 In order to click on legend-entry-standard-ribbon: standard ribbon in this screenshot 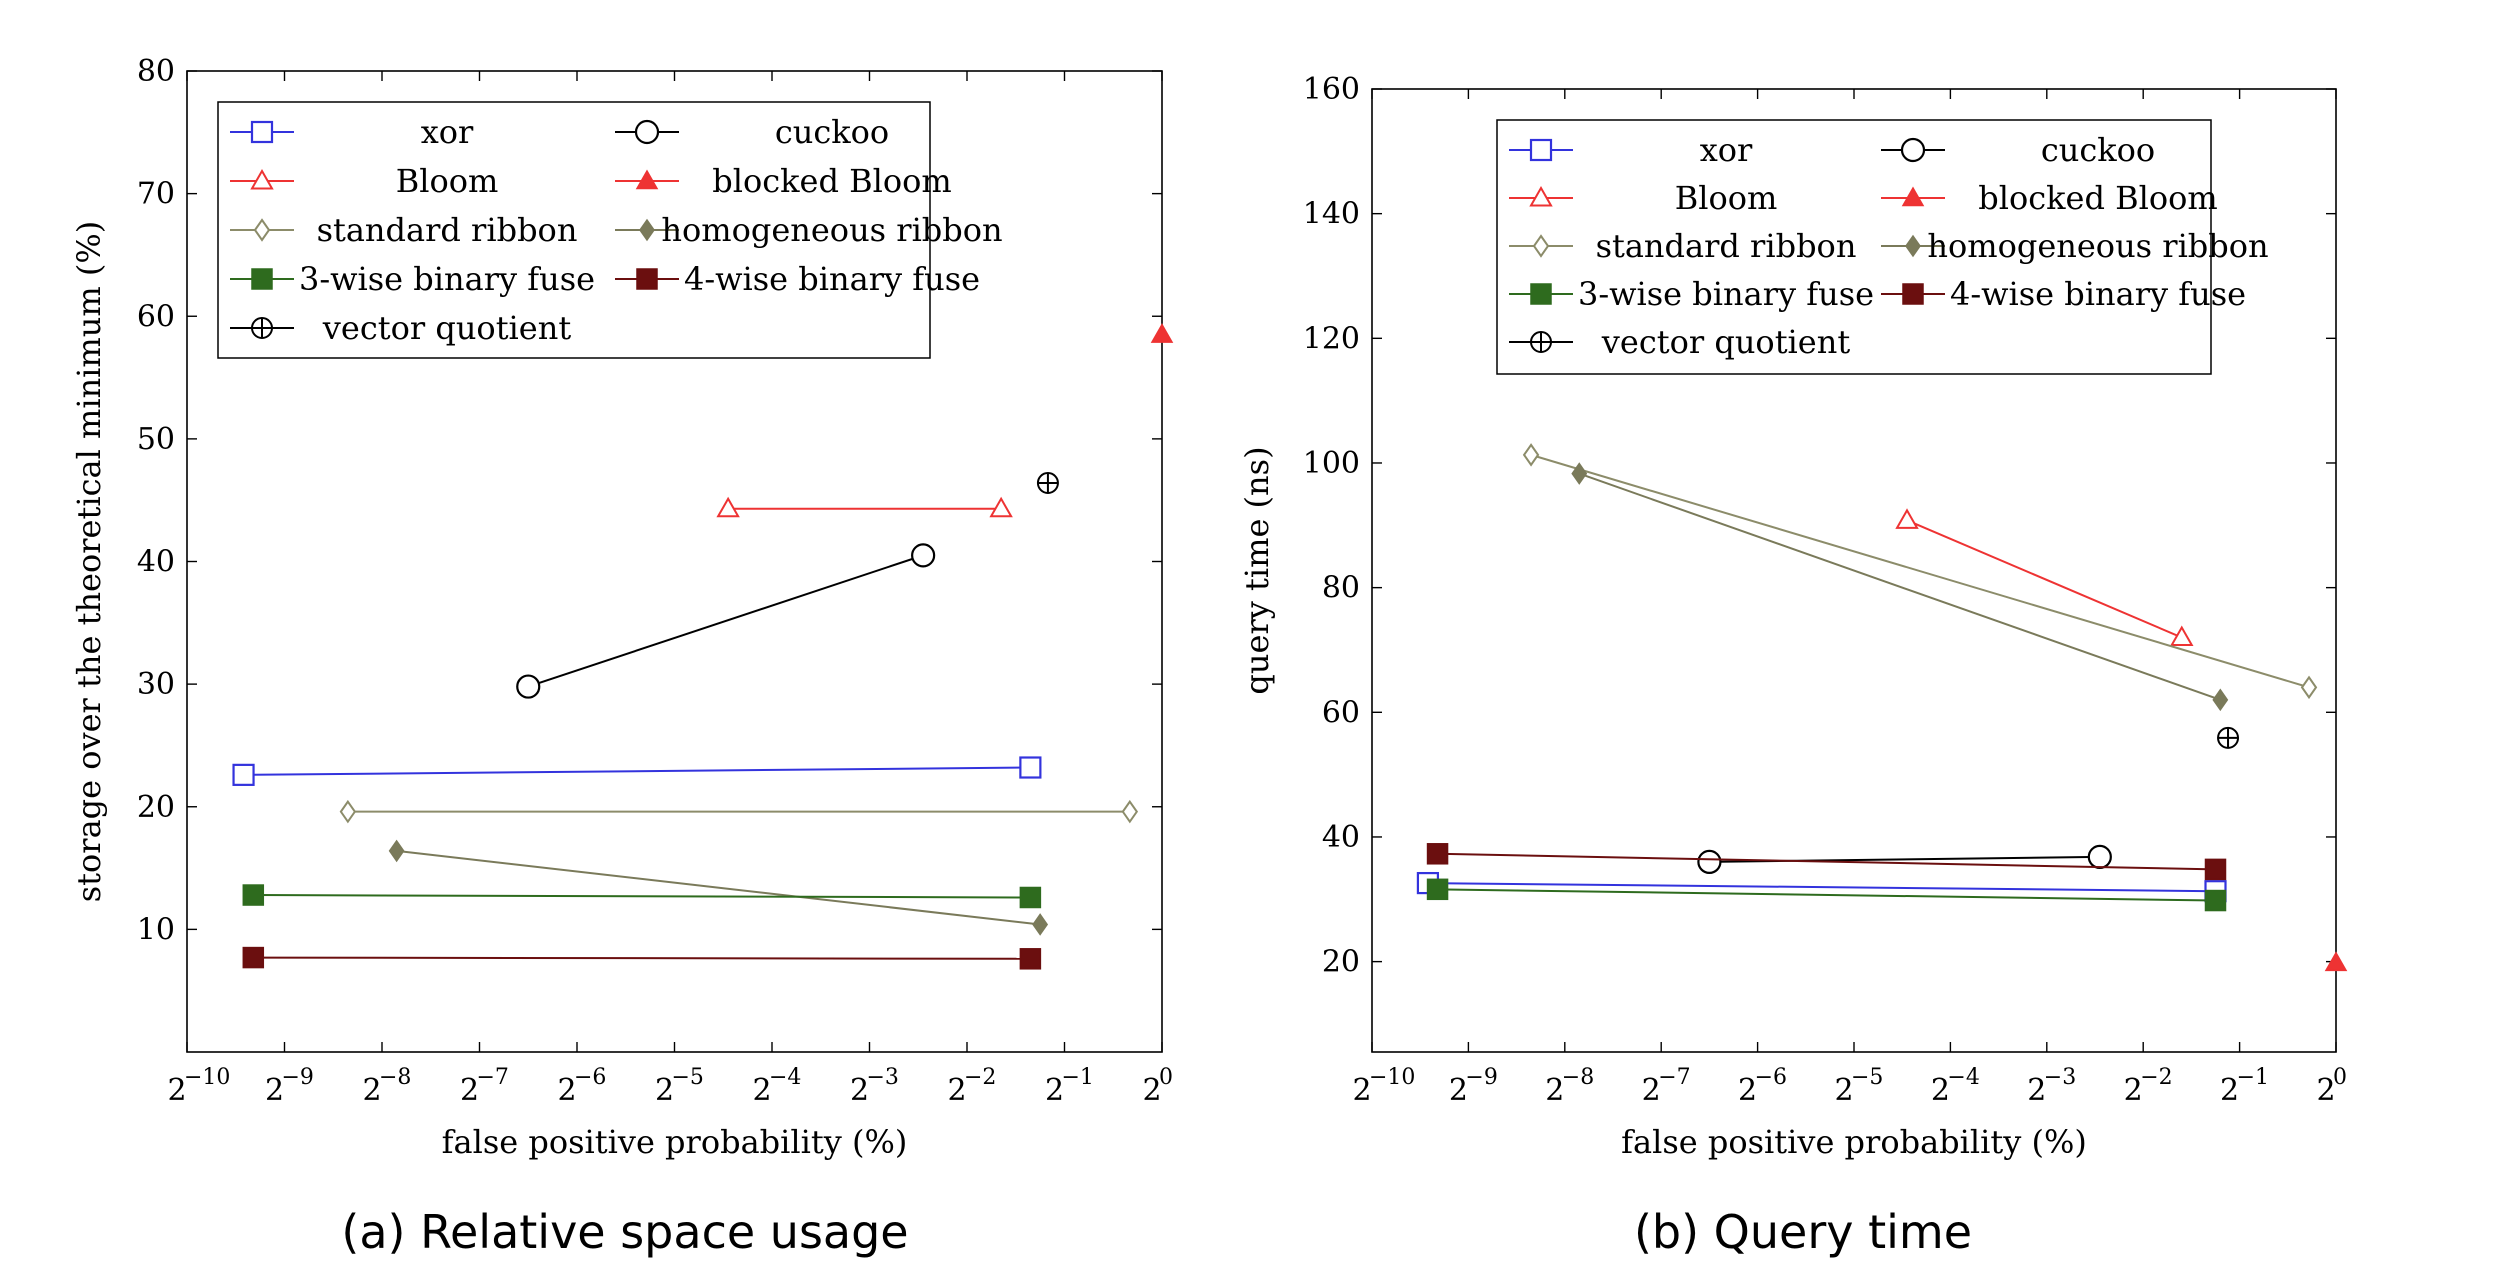, I will do `click(403, 230)`.